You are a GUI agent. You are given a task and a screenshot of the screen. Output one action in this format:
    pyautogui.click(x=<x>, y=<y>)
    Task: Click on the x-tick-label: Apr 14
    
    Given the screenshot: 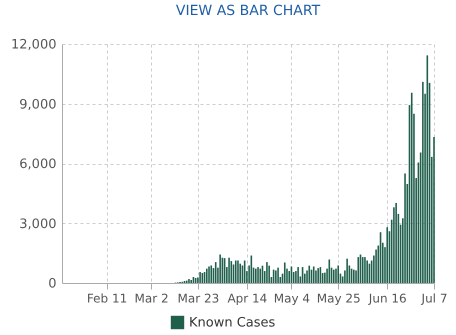 What is the action you would take?
    pyautogui.click(x=247, y=299)
    